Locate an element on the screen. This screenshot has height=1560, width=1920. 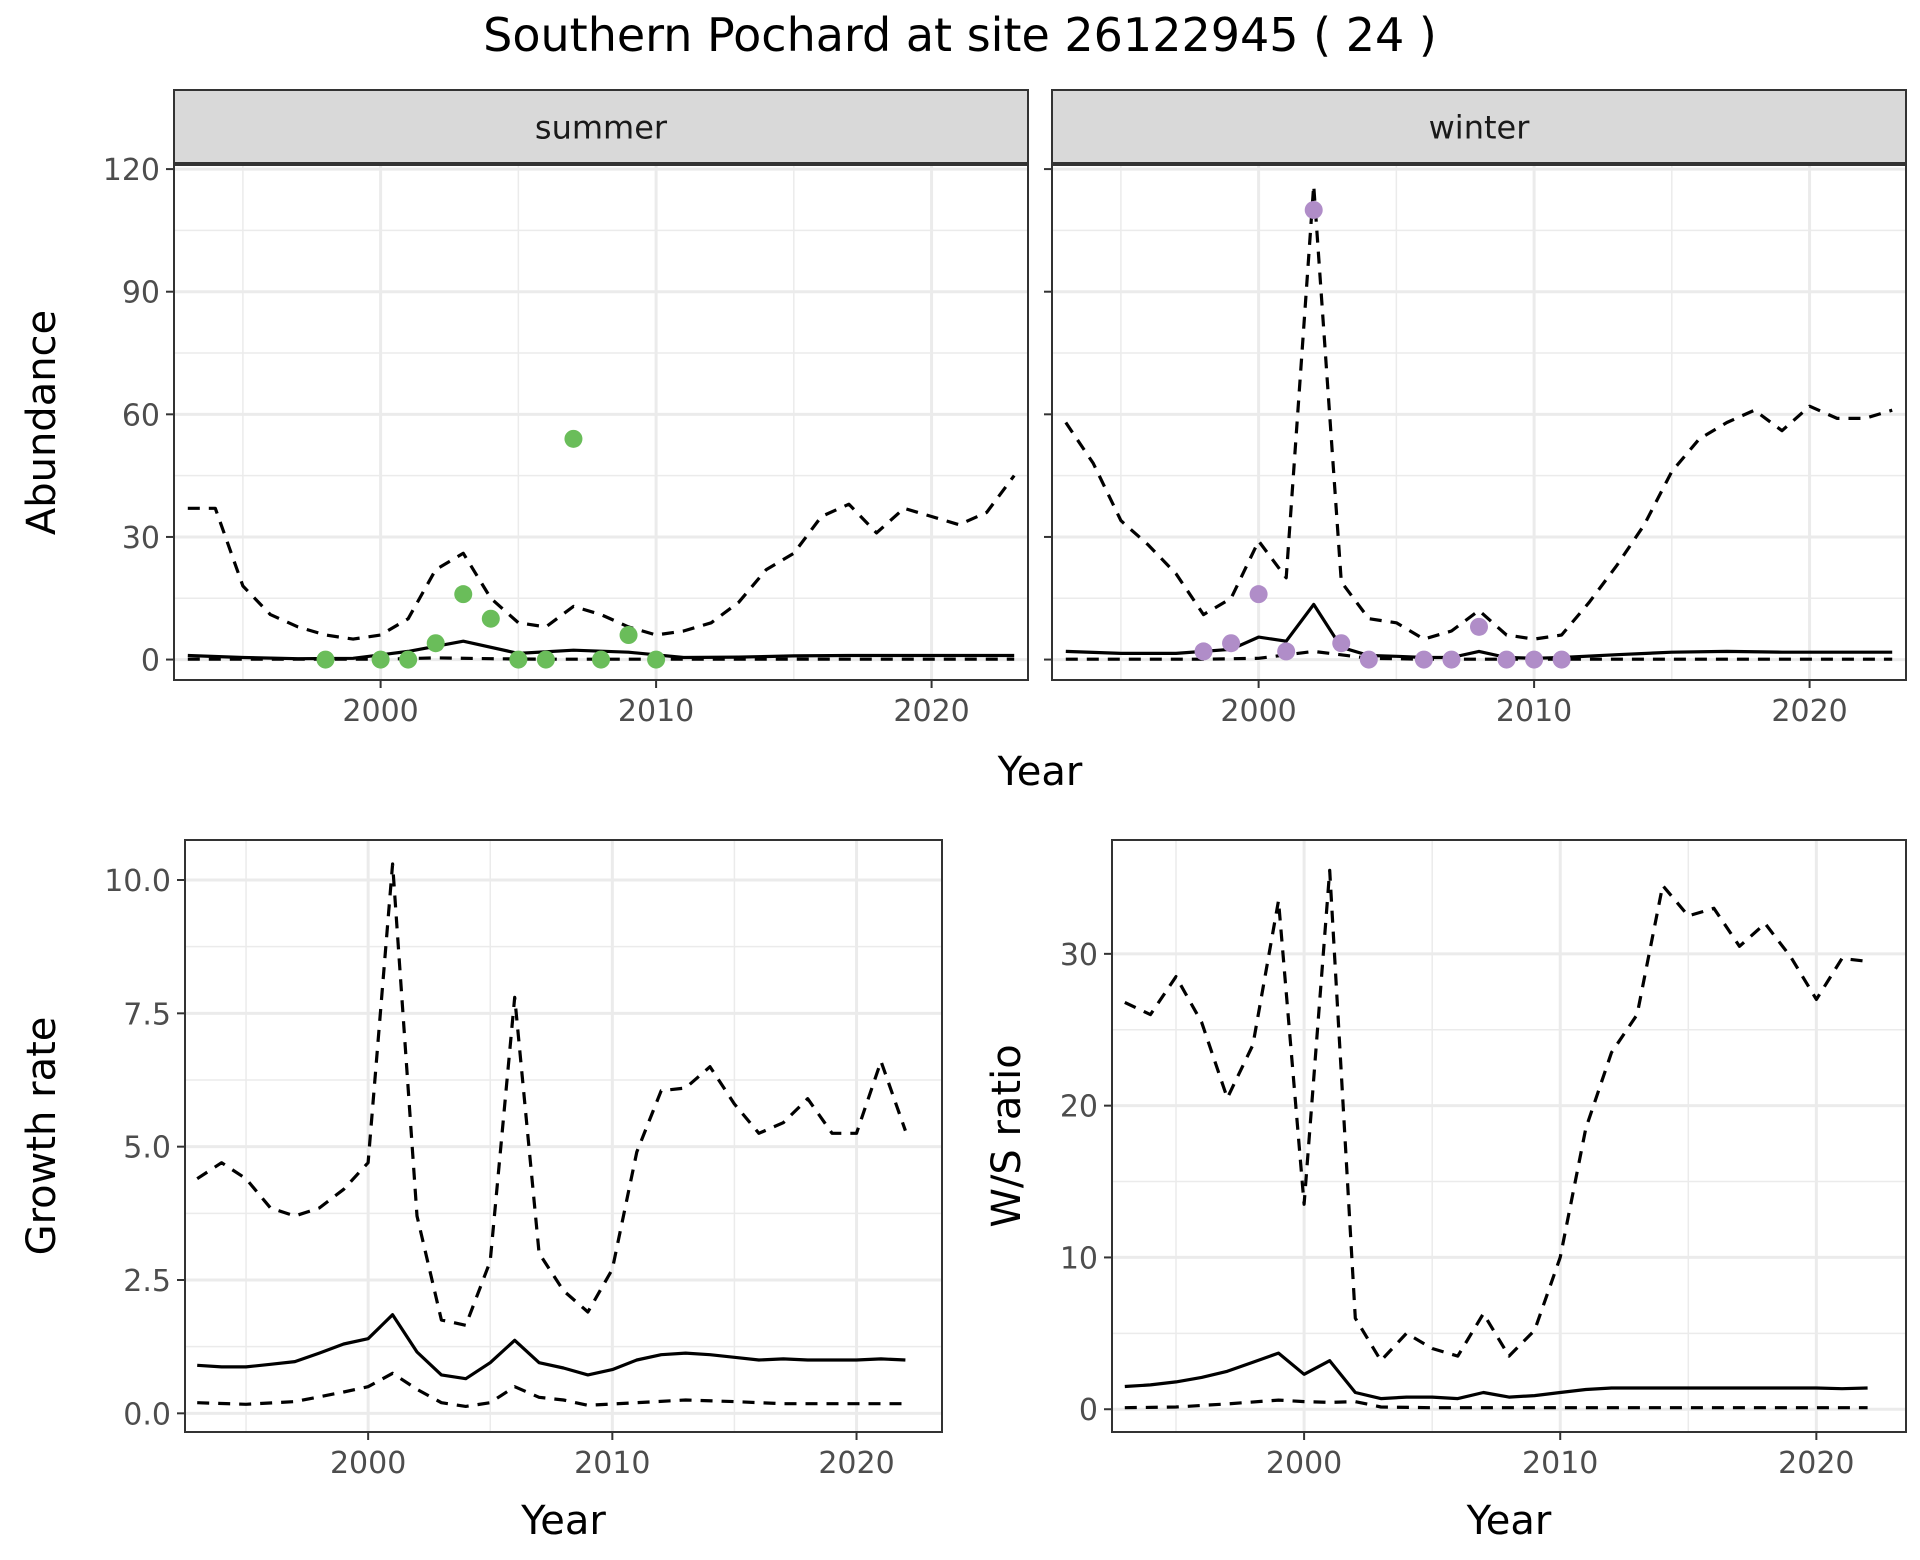
y-tick-label: 20 is located at coordinates (1079, 1107).